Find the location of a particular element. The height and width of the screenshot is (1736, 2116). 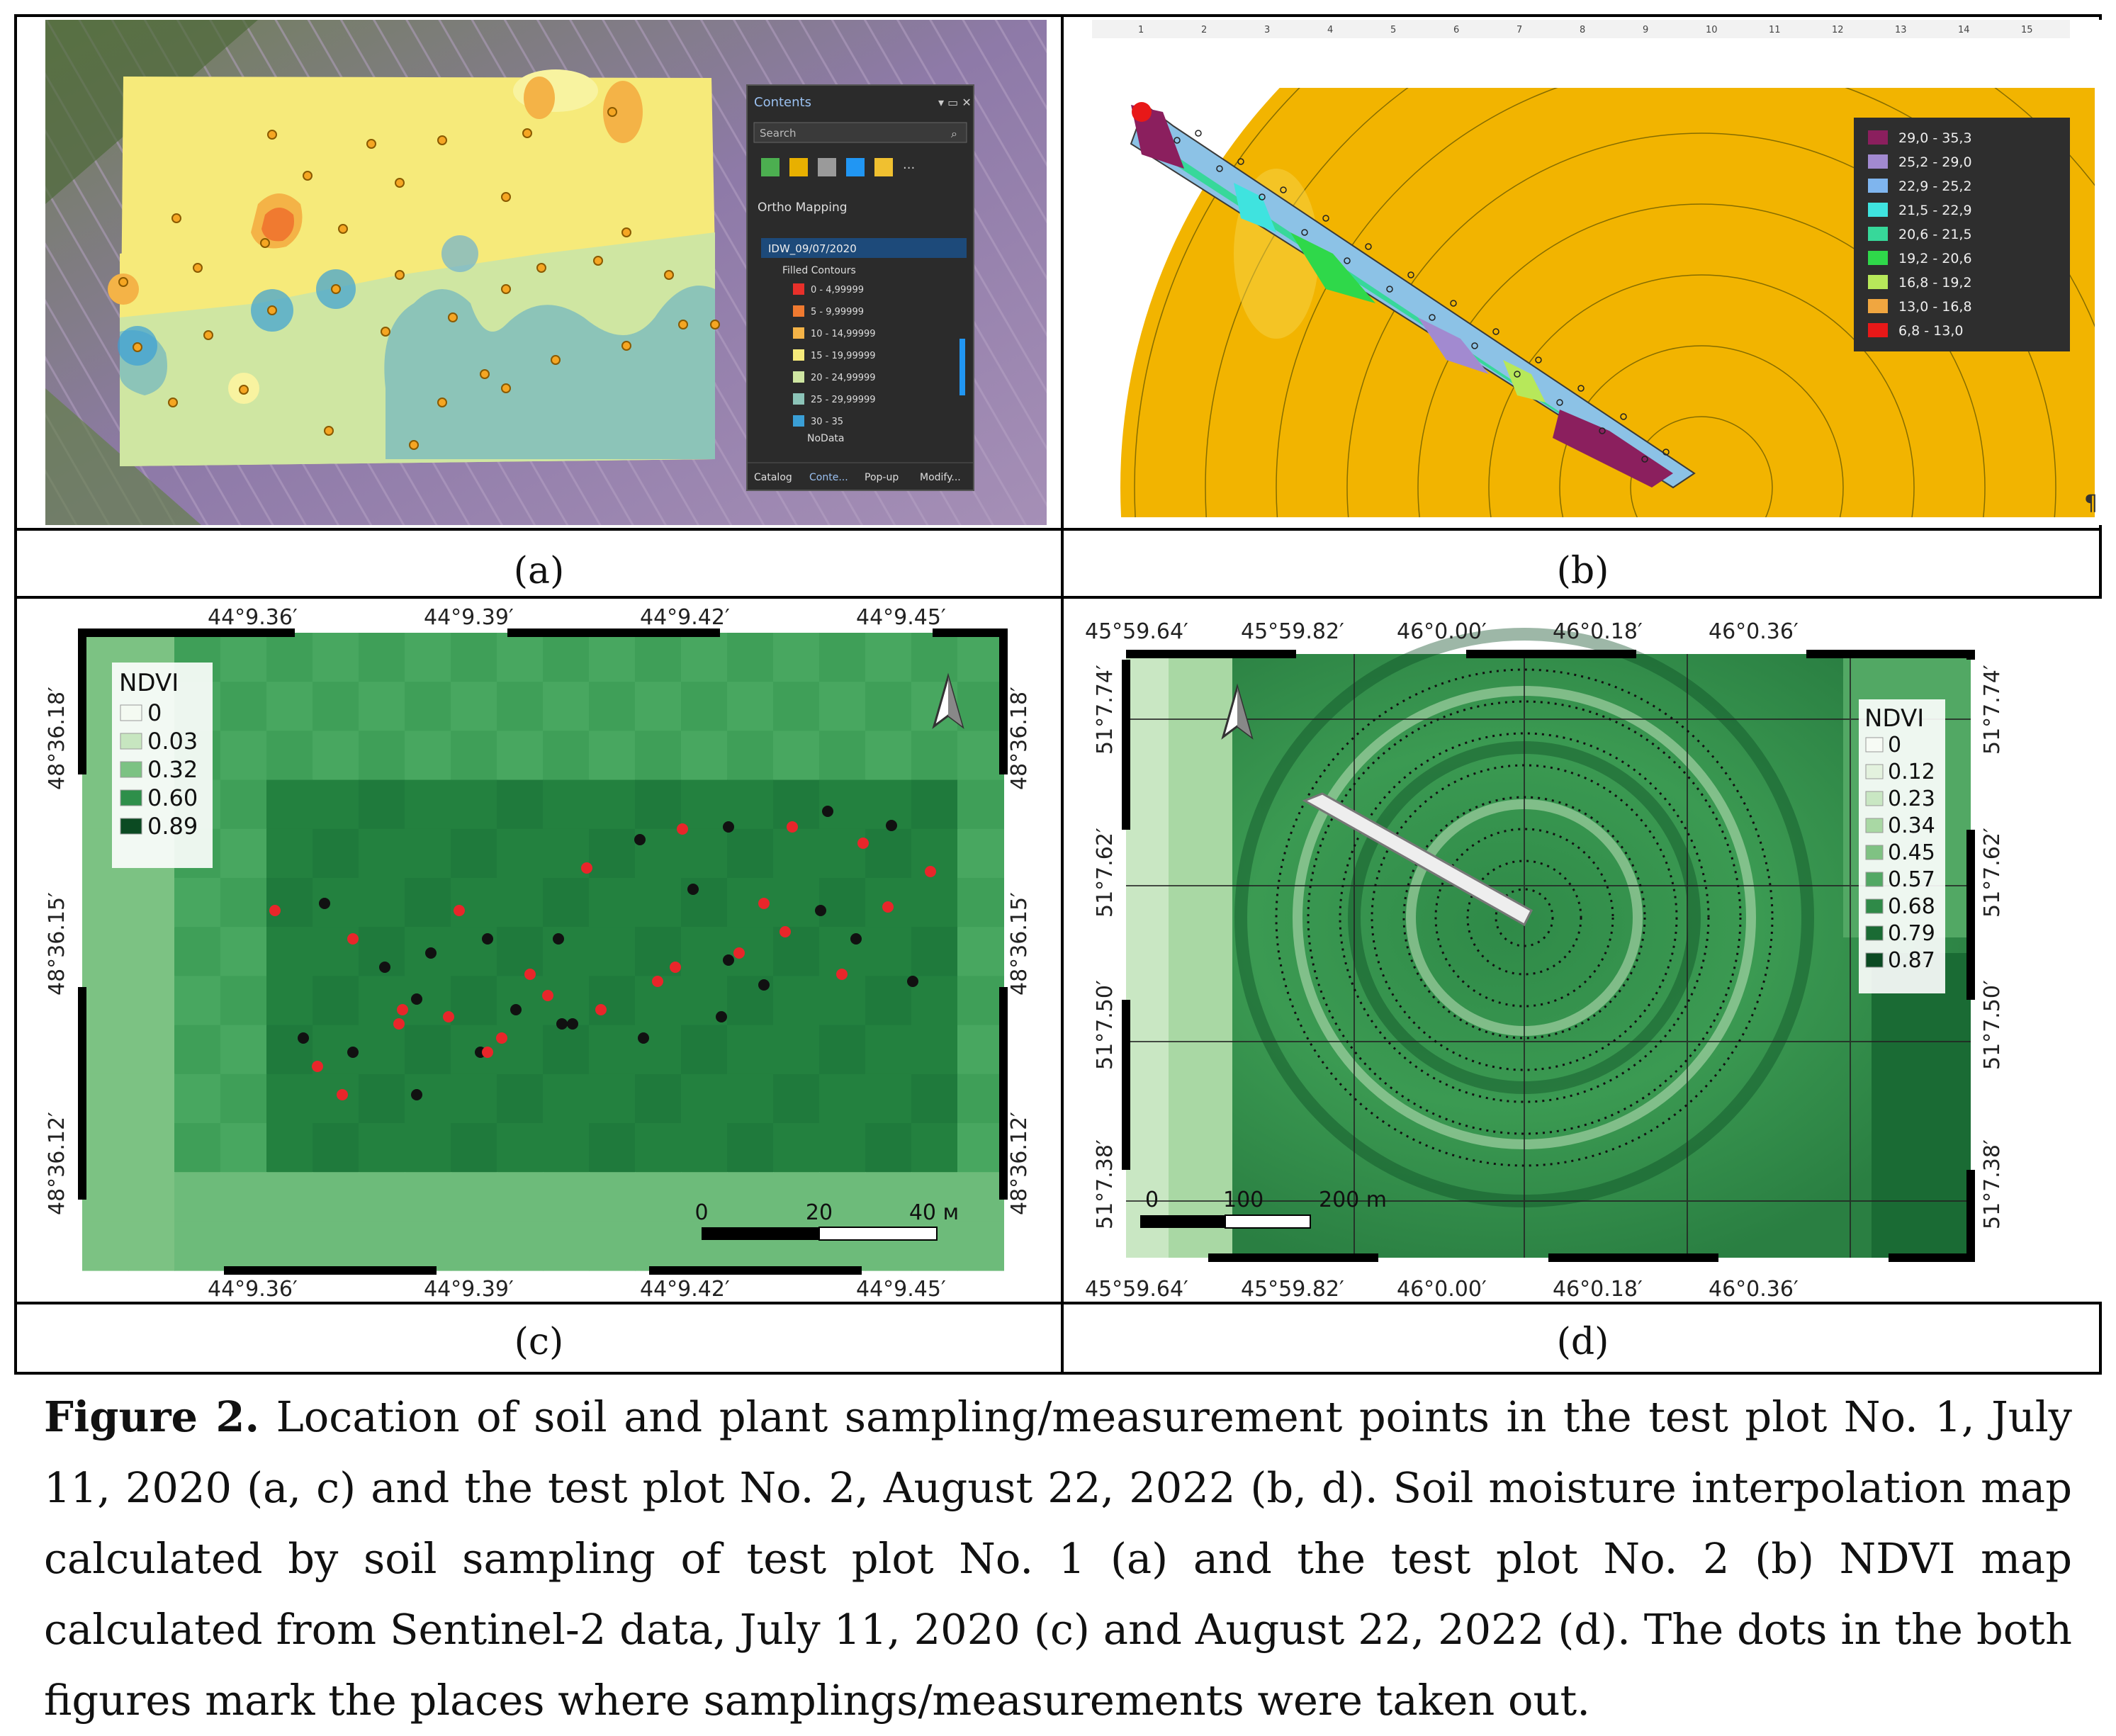

c-scale-label: 40 м is located at coordinates (934, 1212).